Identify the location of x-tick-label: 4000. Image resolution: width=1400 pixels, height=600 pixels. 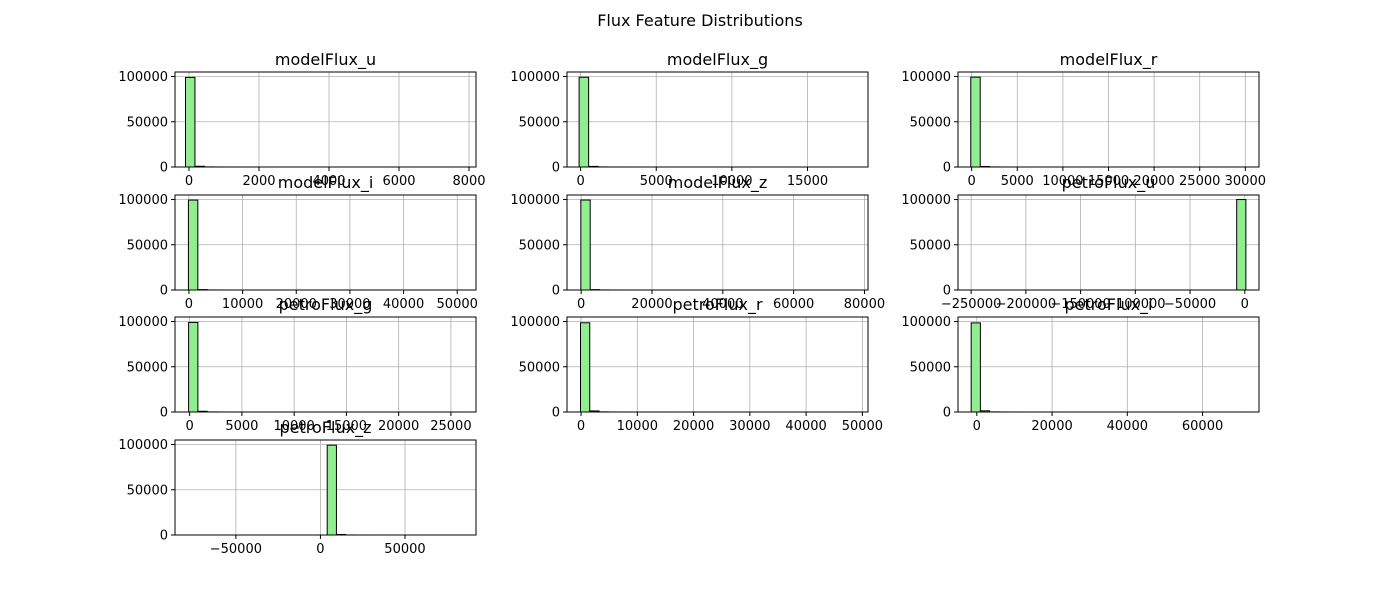
(328, 181).